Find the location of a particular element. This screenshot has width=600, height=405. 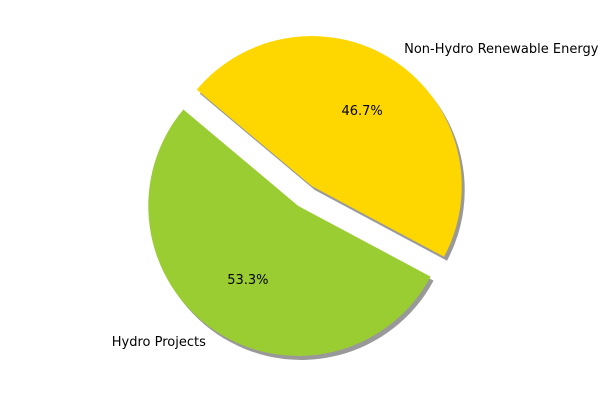

slice-percent-label-non-hydro-renewable-energy: 46.7% is located at coordinates (361, 111).